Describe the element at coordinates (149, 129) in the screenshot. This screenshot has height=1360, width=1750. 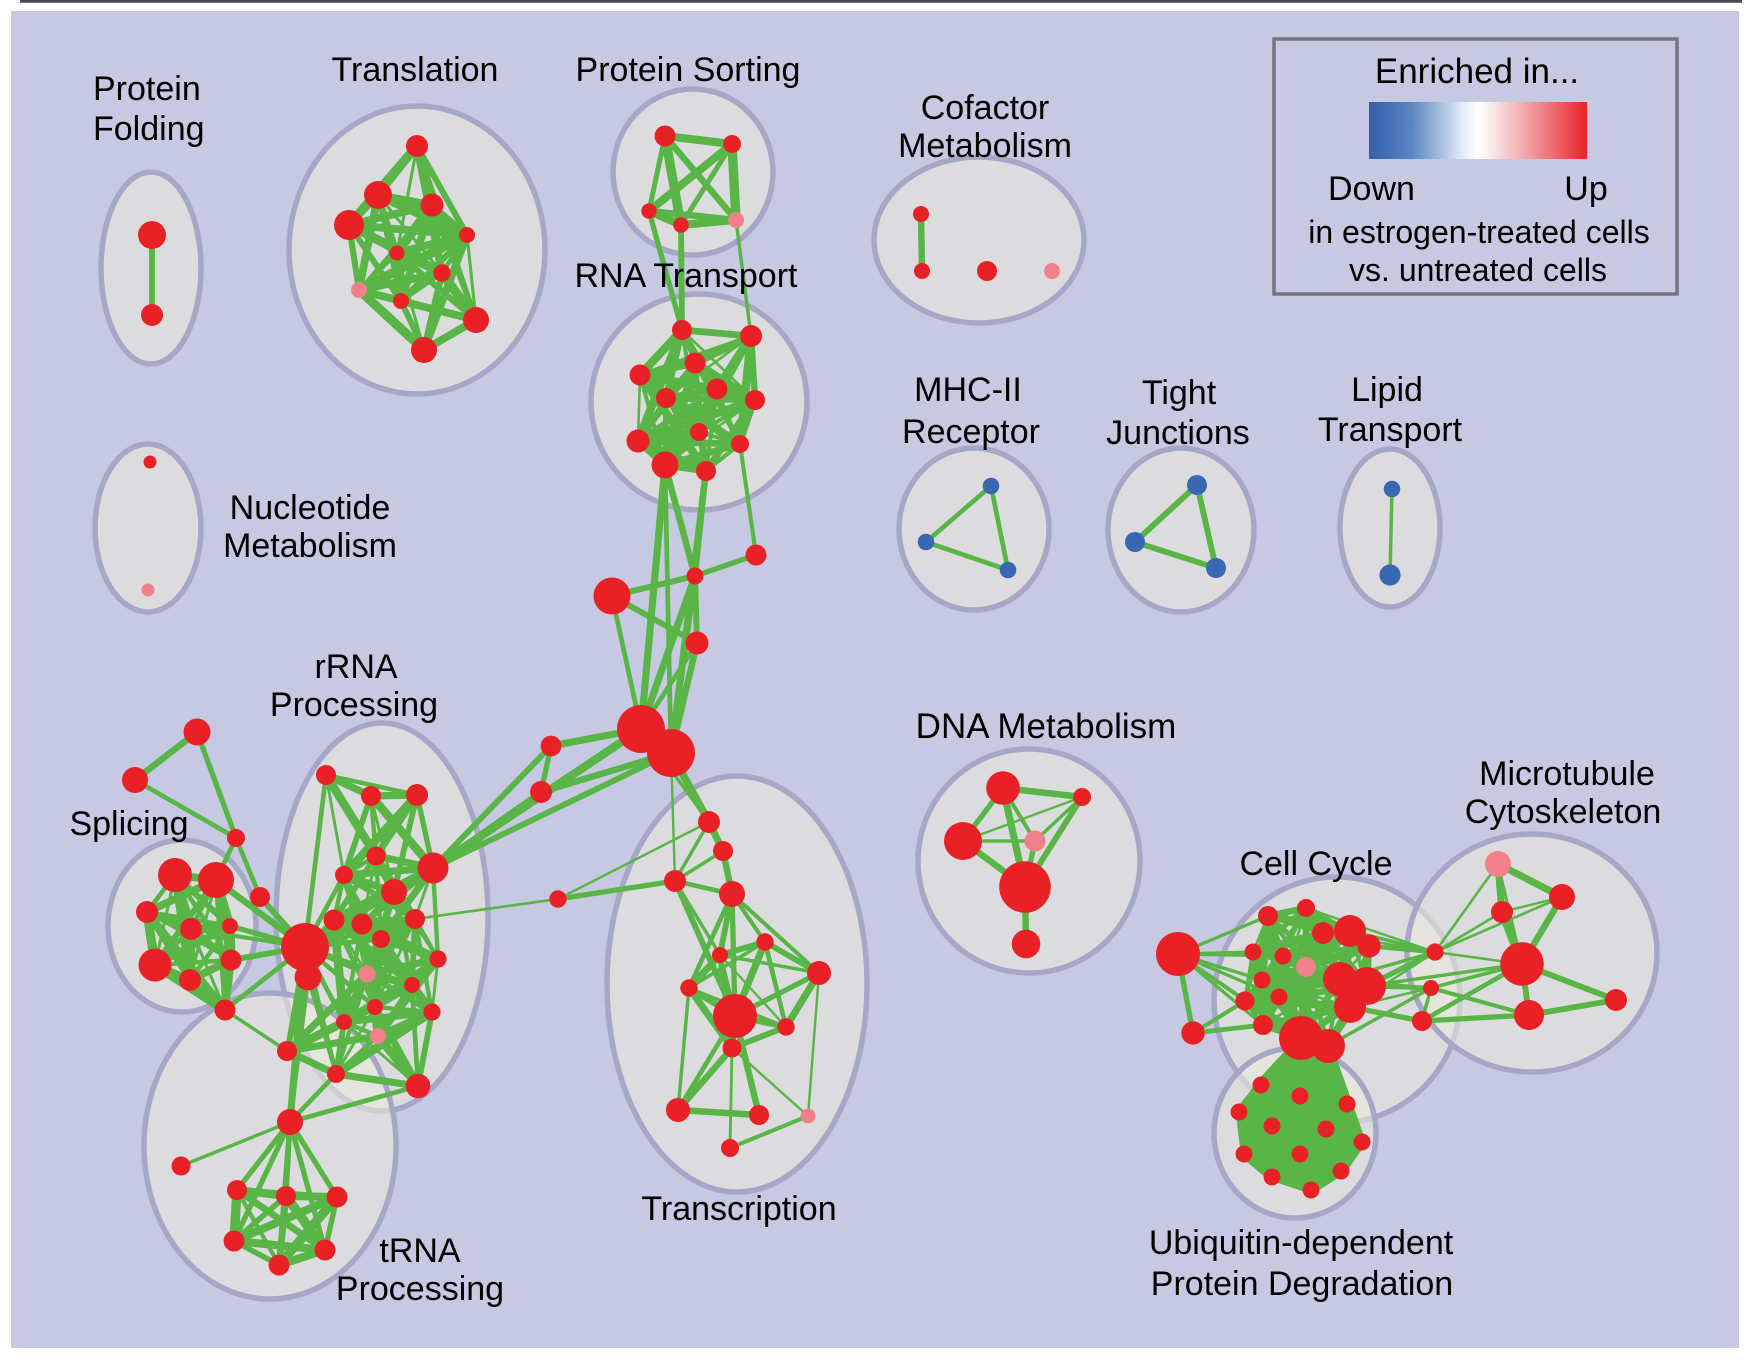
I see `svg-text: Folding` at that location.